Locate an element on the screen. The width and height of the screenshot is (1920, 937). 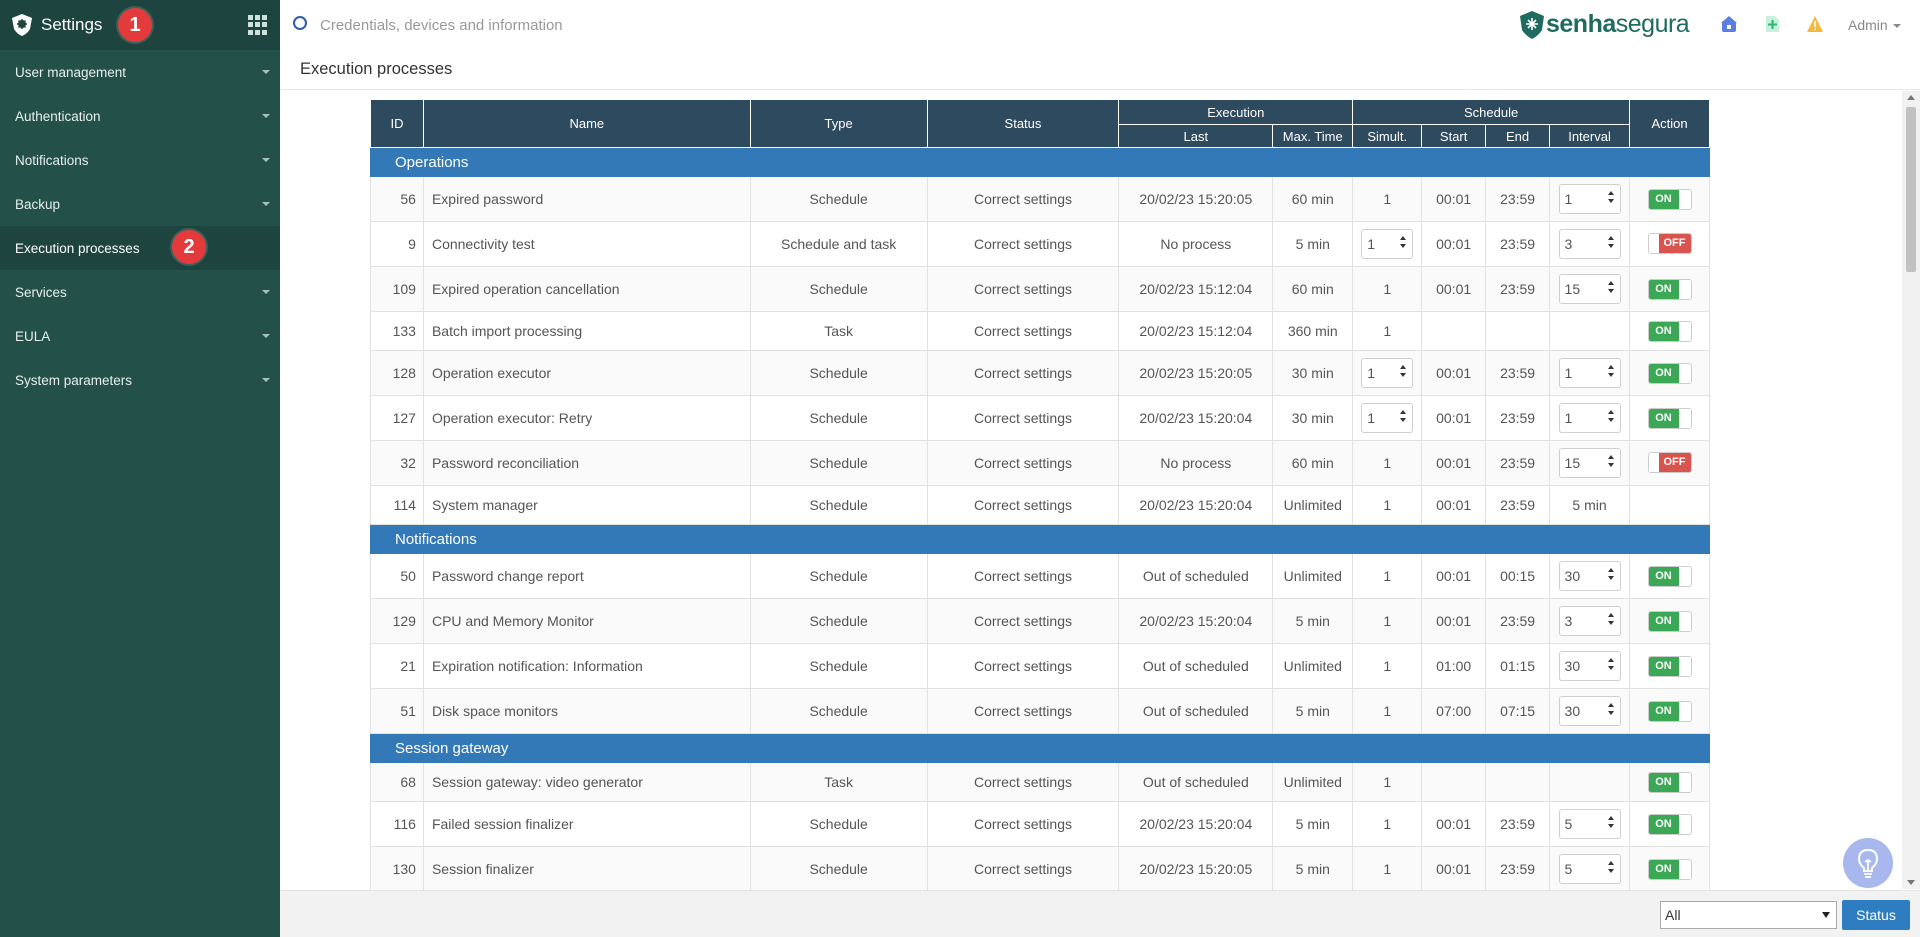
header-id: ID is located at coordinates (397, 123).